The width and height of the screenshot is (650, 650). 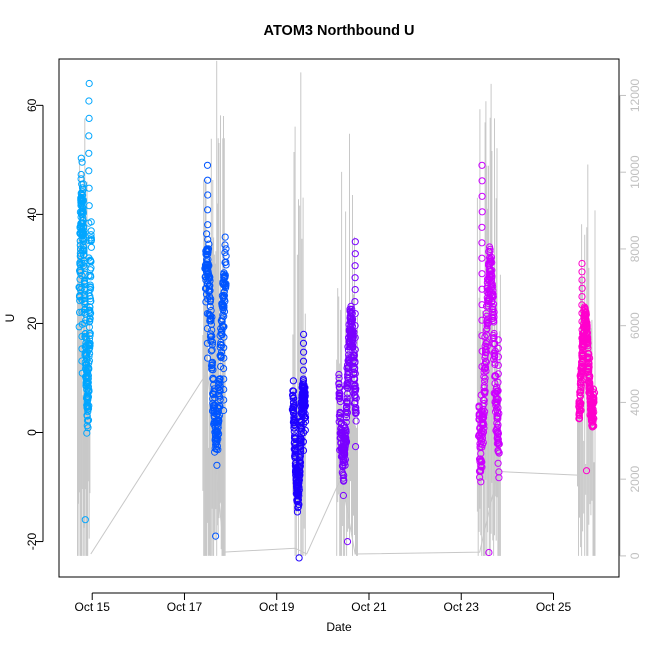 I want to click on y2-tick-label: 12000, so click(x=635, y=95).